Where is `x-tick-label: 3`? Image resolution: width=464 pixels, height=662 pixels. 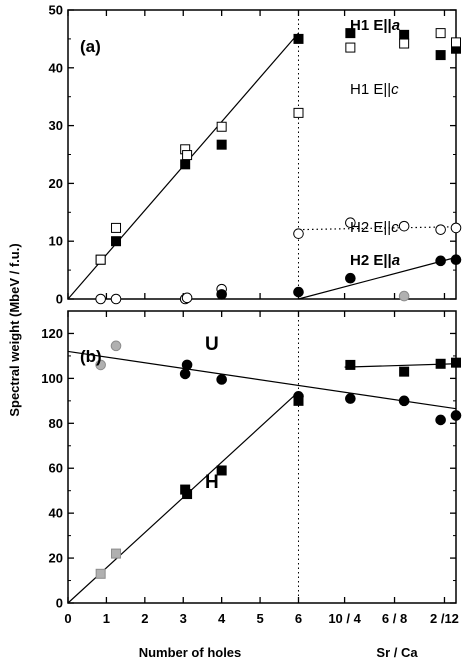 x-tick-label: 3 is located at coordinates (183, 618).